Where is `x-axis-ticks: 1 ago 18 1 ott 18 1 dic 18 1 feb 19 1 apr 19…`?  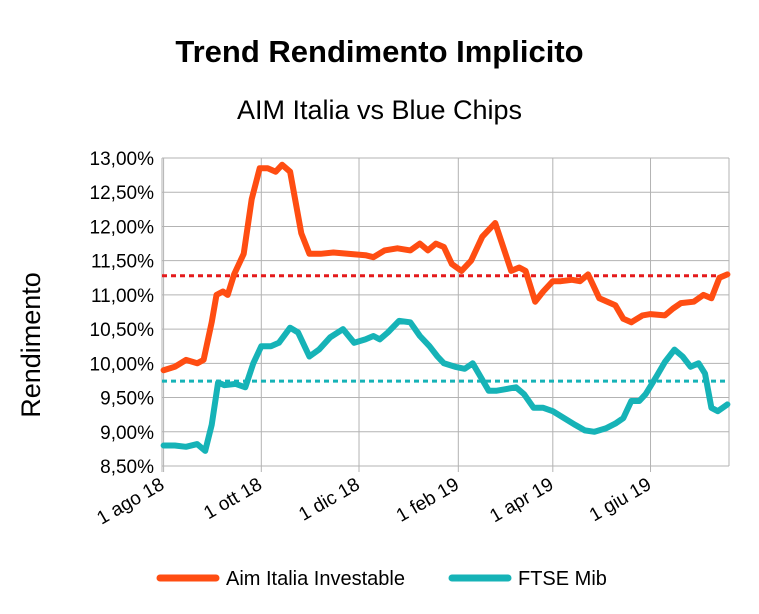
x-axis-ticks: 1 ago 18 1 ott 18 1 dic 18 1 feb 19 1 apr 19… is located at coordinates (374, 497).